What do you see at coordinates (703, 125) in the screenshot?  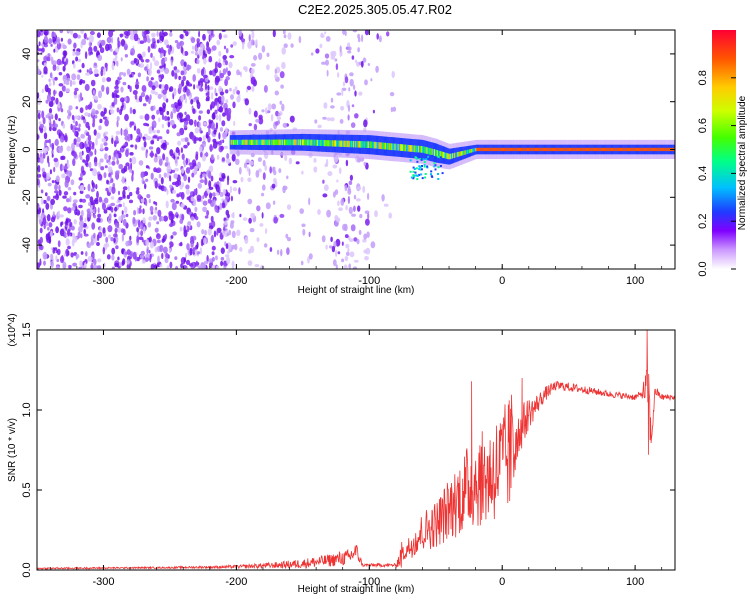 I see `colorbar-tick-label: 0.6` at bounding box center [703, 125].